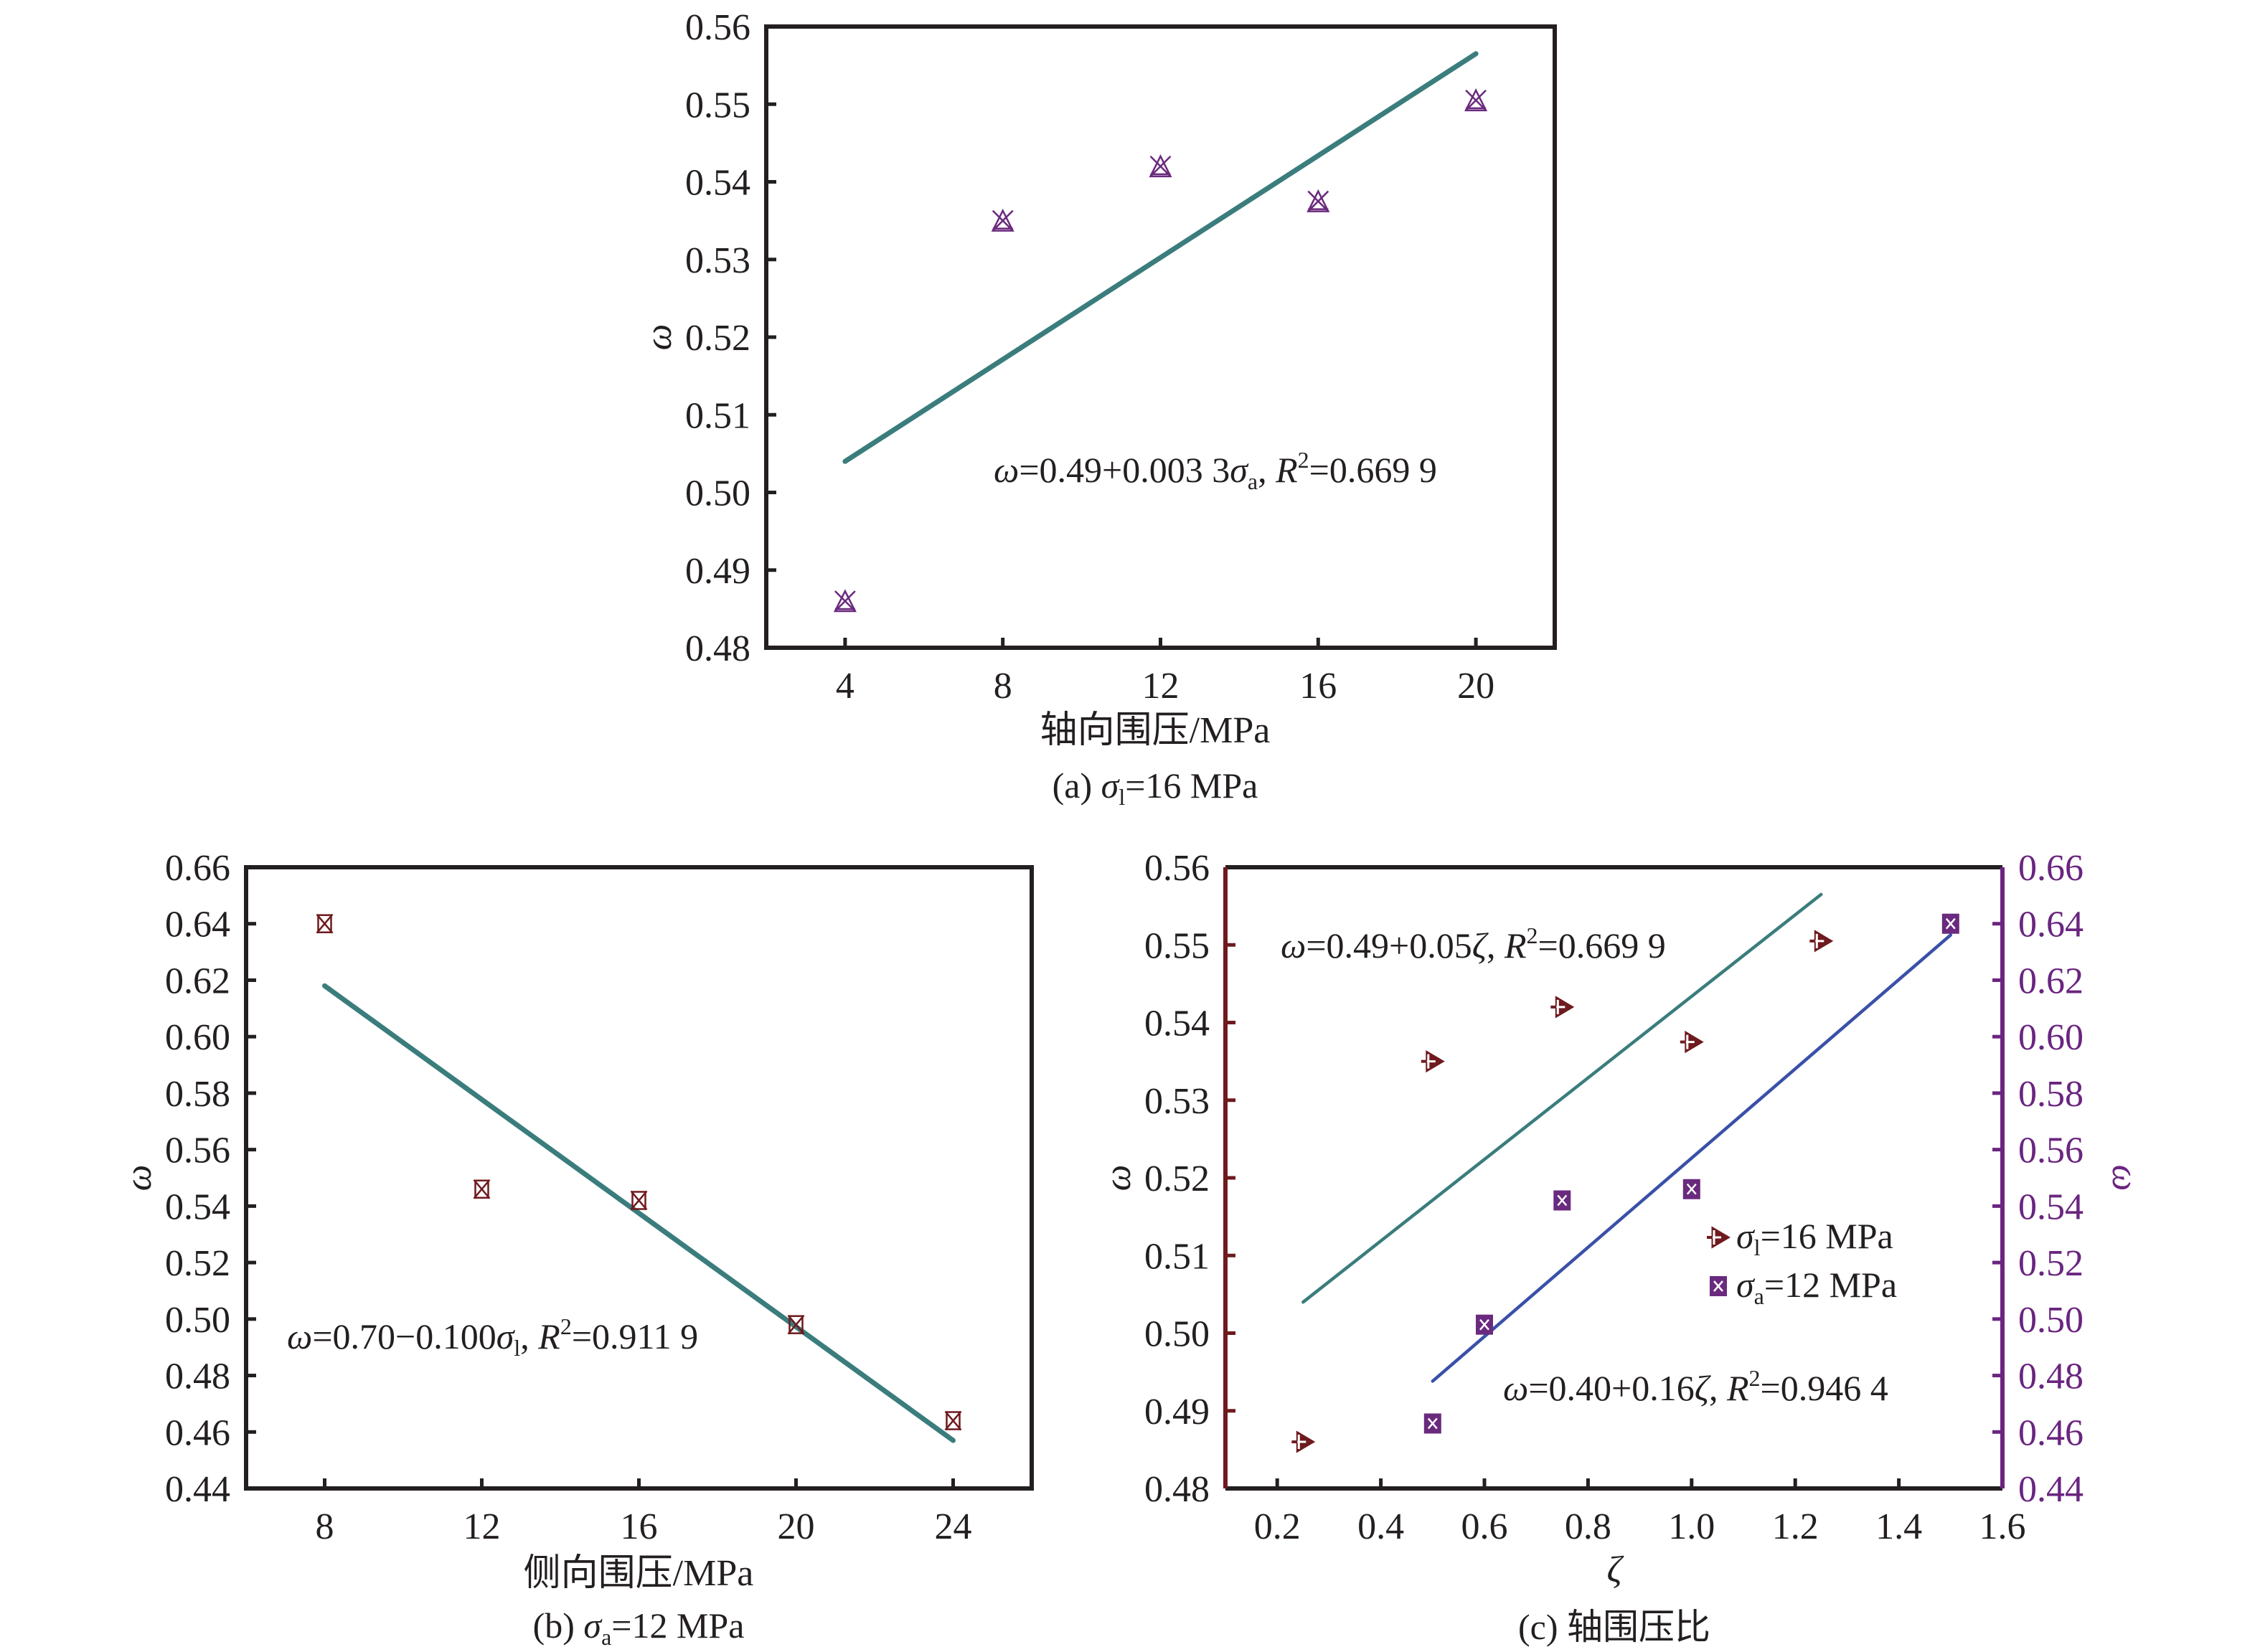 The image size is (2260, 1652). Describe the element at coordinates (1155, 787) in the screenshot. I see `panel-a-caption: (a) σl=16 MPa` at that location.